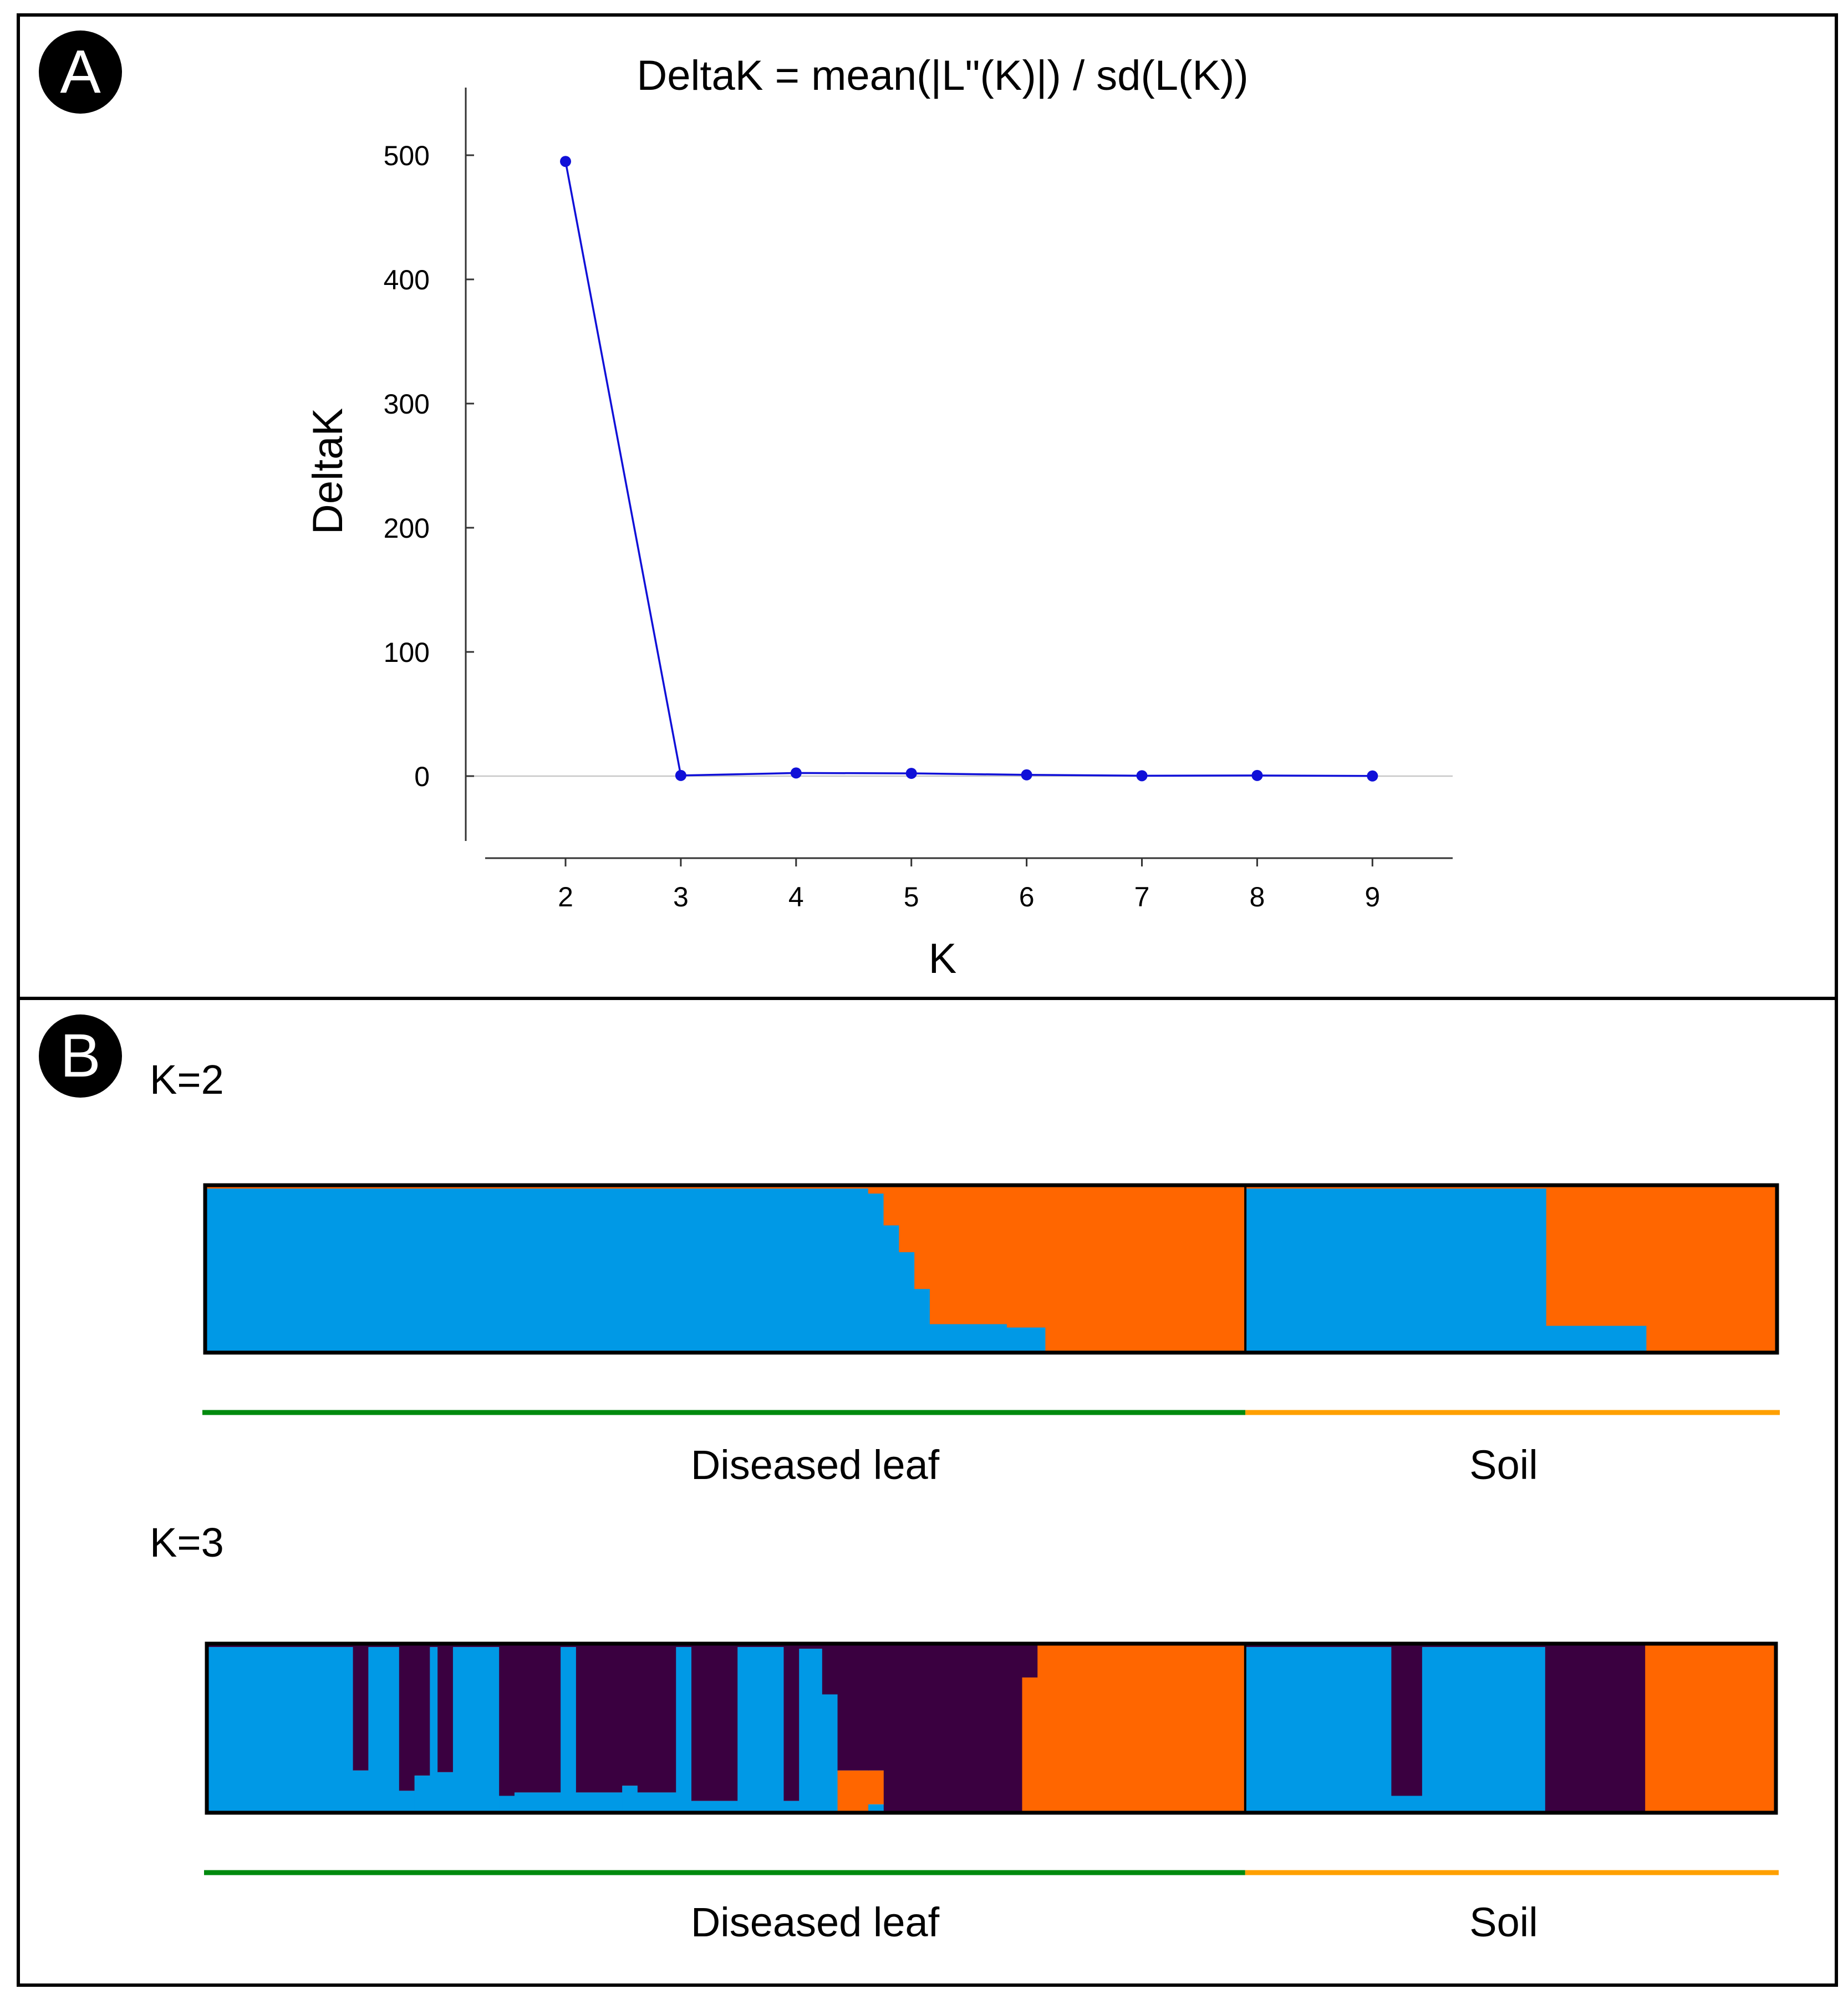  Describe the element at coordinates (796, 896) in the screenshot. I see `x-tick-label: 4` at that location.